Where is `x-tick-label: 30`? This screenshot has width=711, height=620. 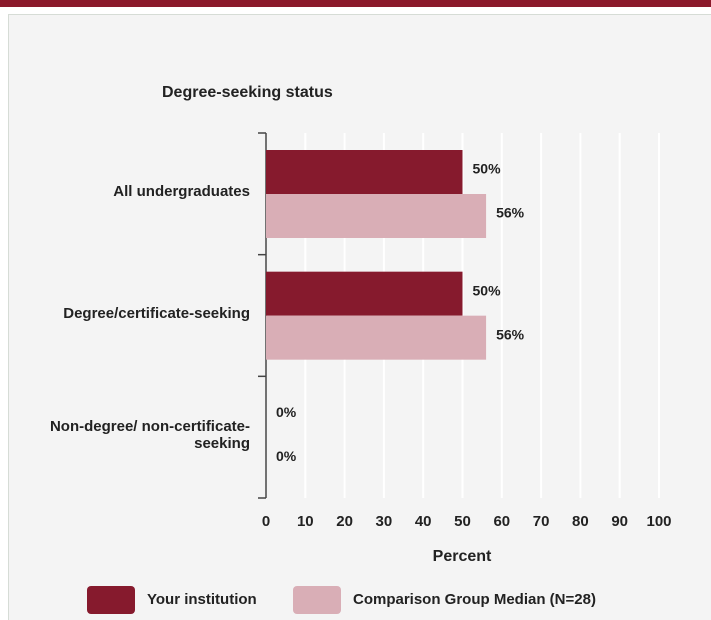 x-tick-label: 30 is located at coordinates (384, 521).